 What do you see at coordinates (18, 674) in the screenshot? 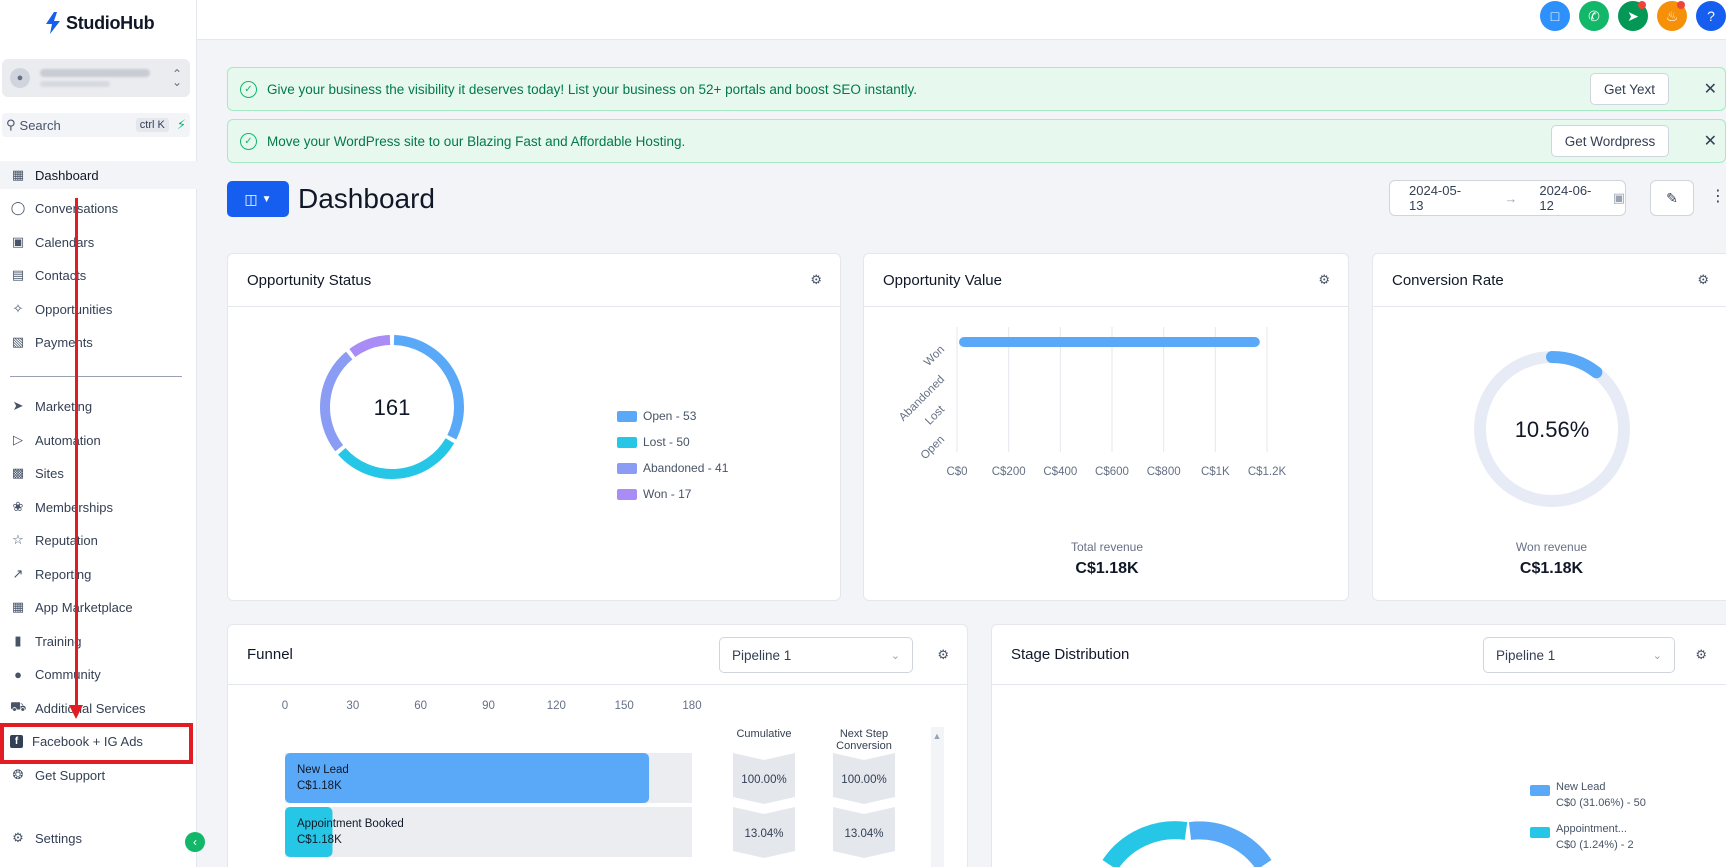
I see `community-icon: ●` at bounding box center [18, 674].